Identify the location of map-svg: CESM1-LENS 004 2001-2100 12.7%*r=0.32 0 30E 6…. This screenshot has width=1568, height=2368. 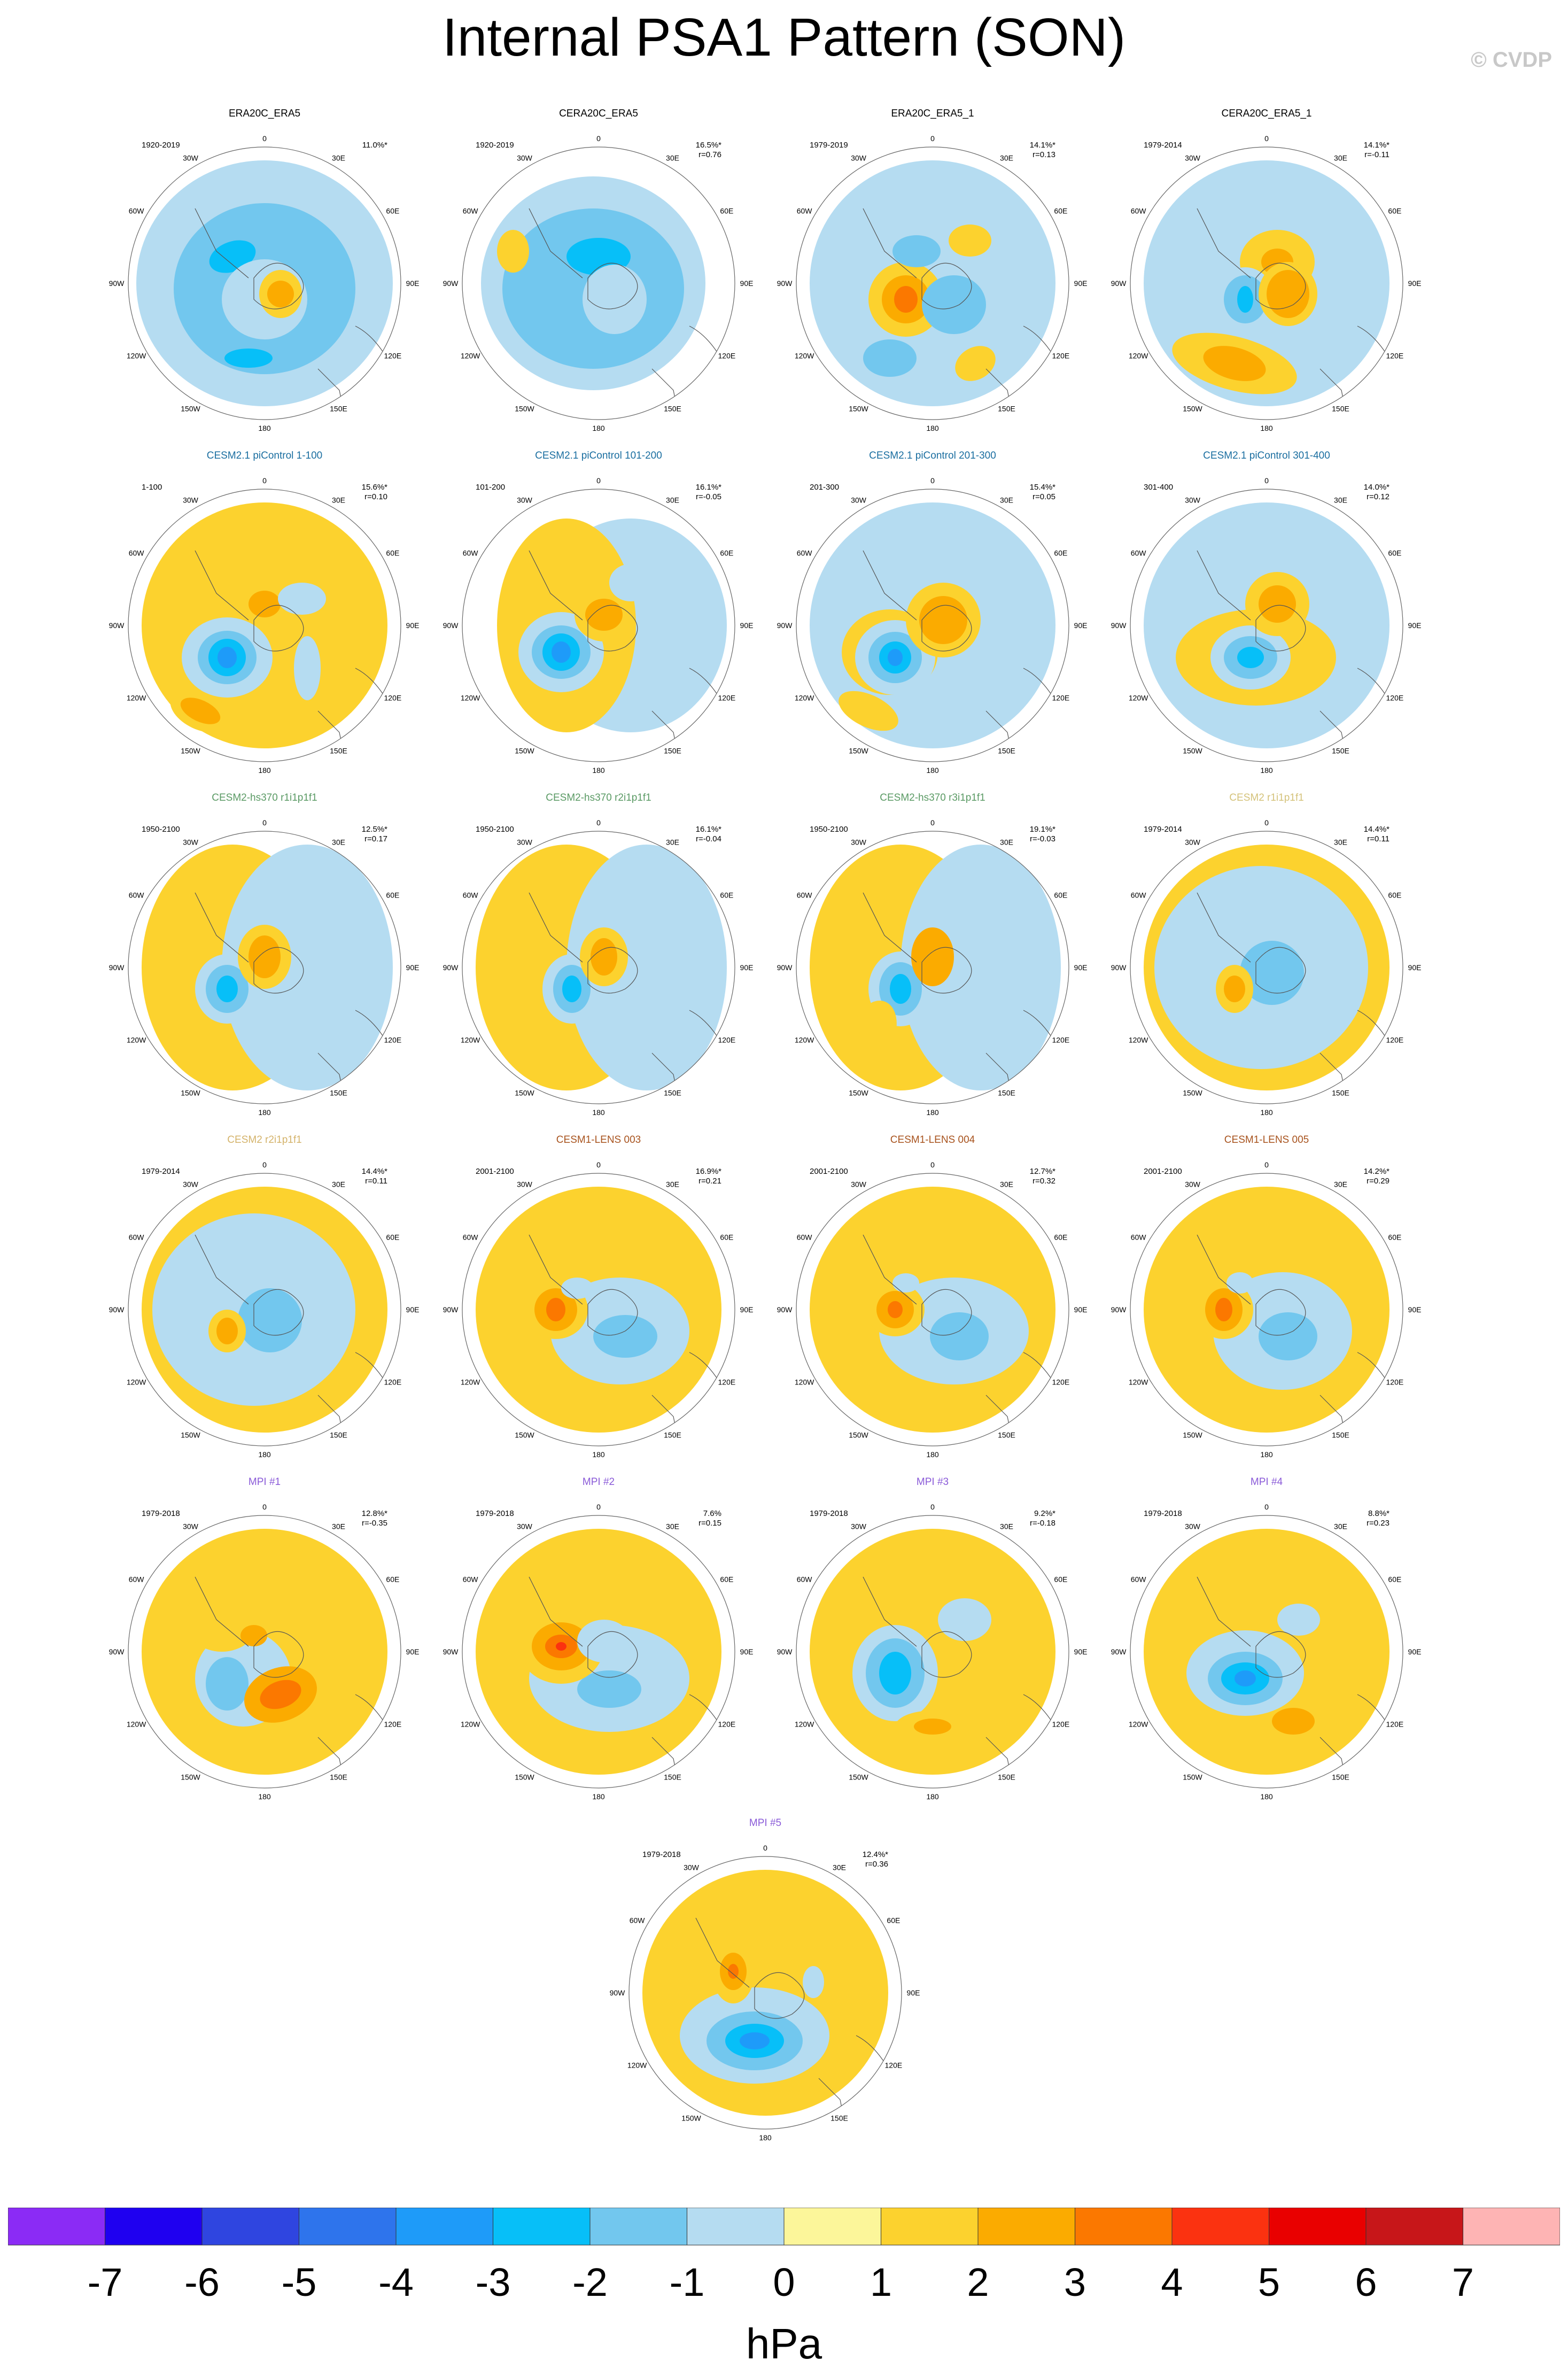
(933, 1296).